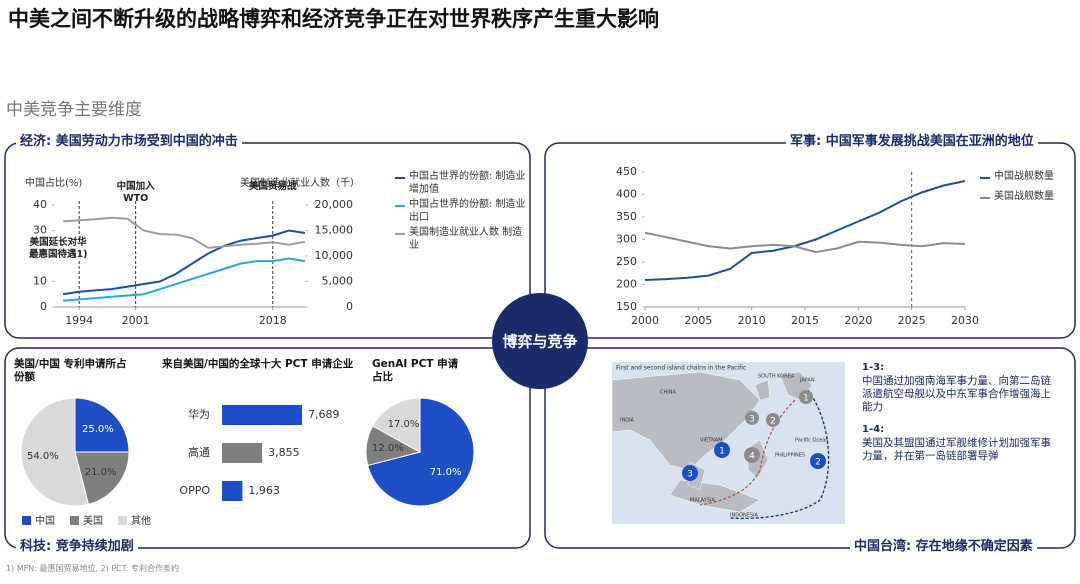 The height and width of the screenshot is (584, 1080). I want to click on x-tick-label: 2000, so click(645, 320).